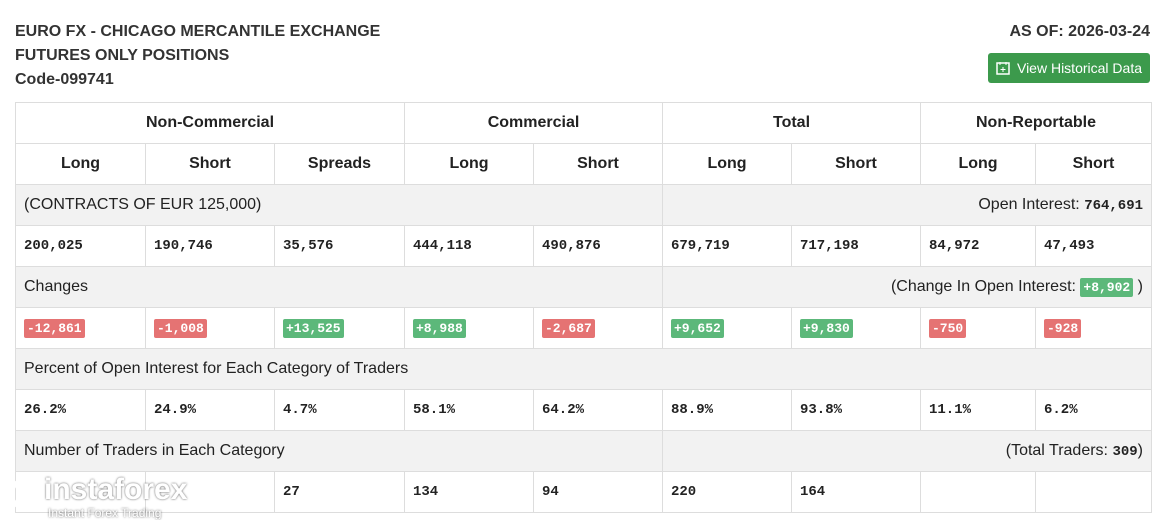  What do you see at coordinates (697, 328) in the screenshot?
I see `change-badge: +9,652` at bounding box center [697, 328].